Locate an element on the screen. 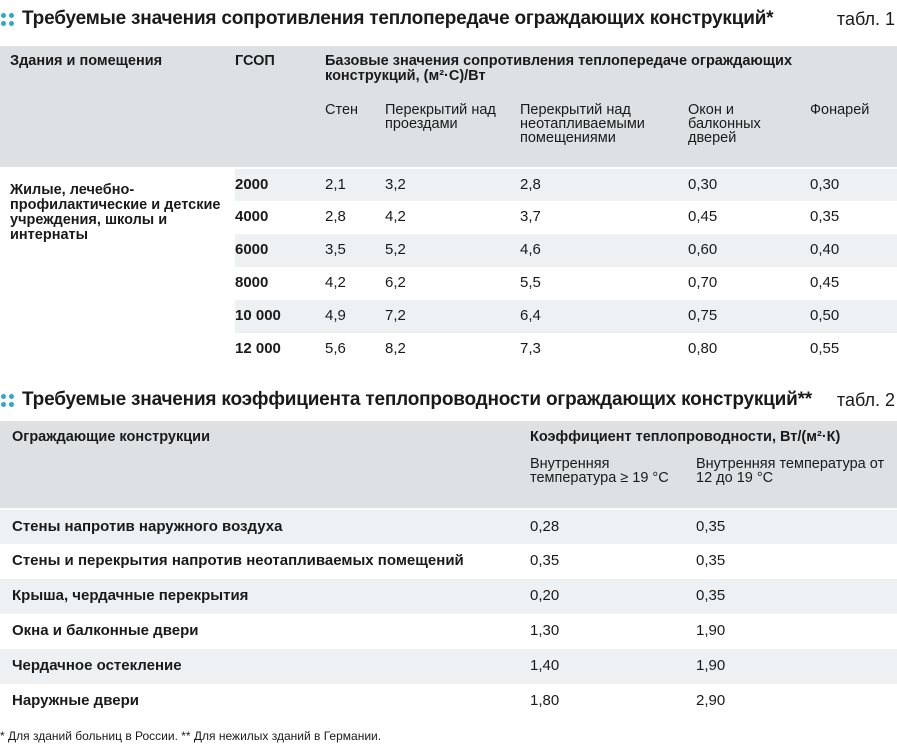 The width and height of the screenshot is (897, 750). gsop-cell: 10 000 is located at coordinates (280, 316).